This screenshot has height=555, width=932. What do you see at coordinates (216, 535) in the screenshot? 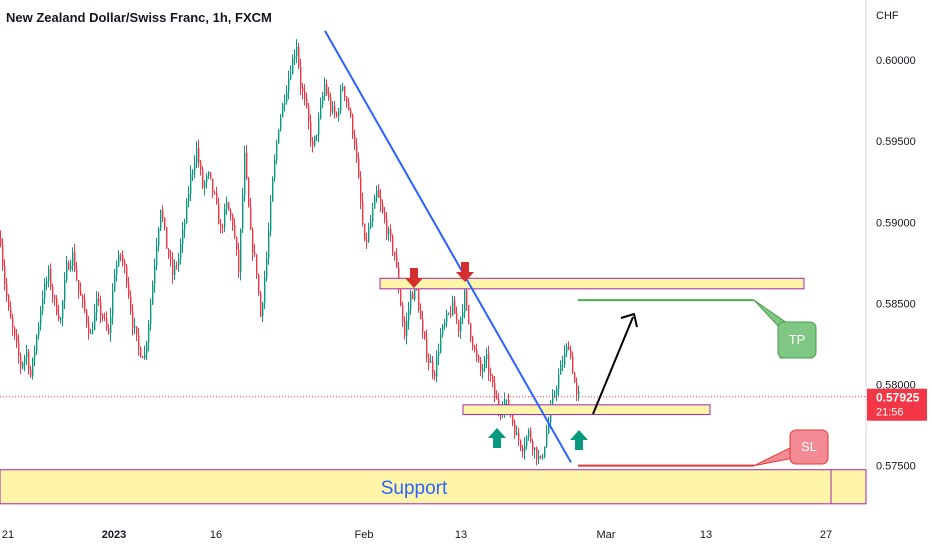
I see `x-tick-label: 16` at bounding box center [216, 535].